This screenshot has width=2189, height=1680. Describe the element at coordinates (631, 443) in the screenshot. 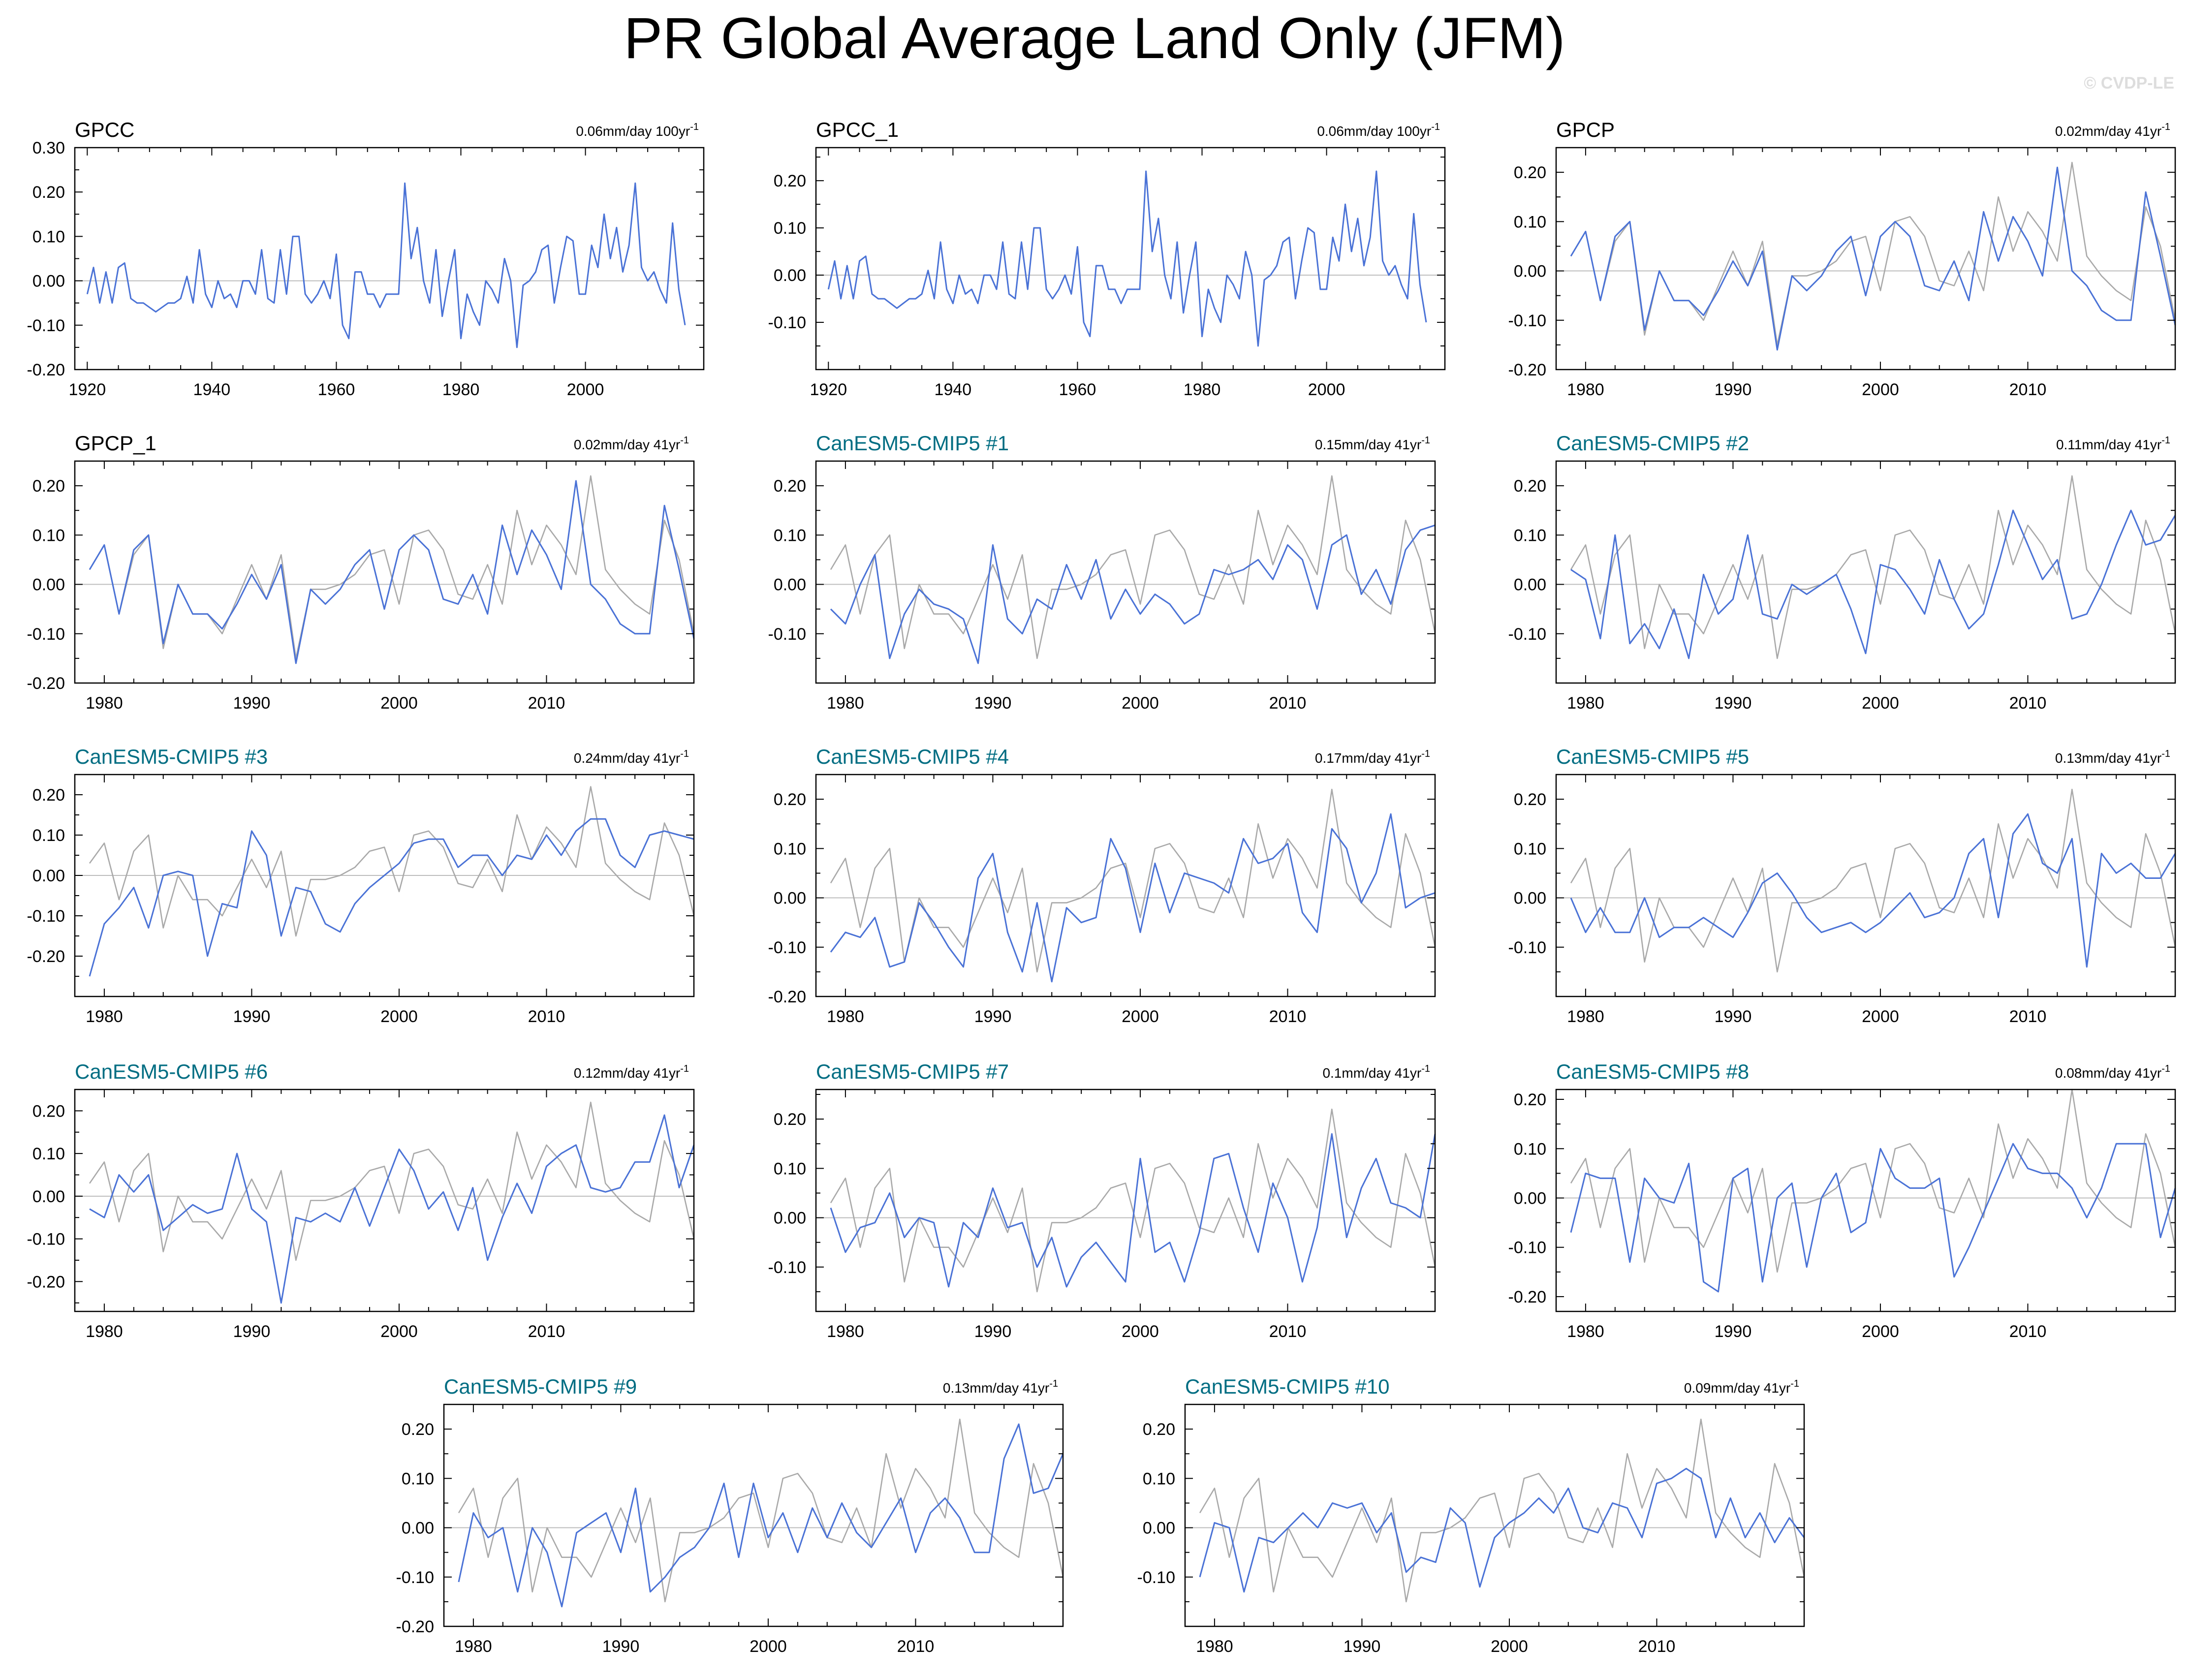

I see `trend-label: 0.02mm/day 41yr-1` at that location.